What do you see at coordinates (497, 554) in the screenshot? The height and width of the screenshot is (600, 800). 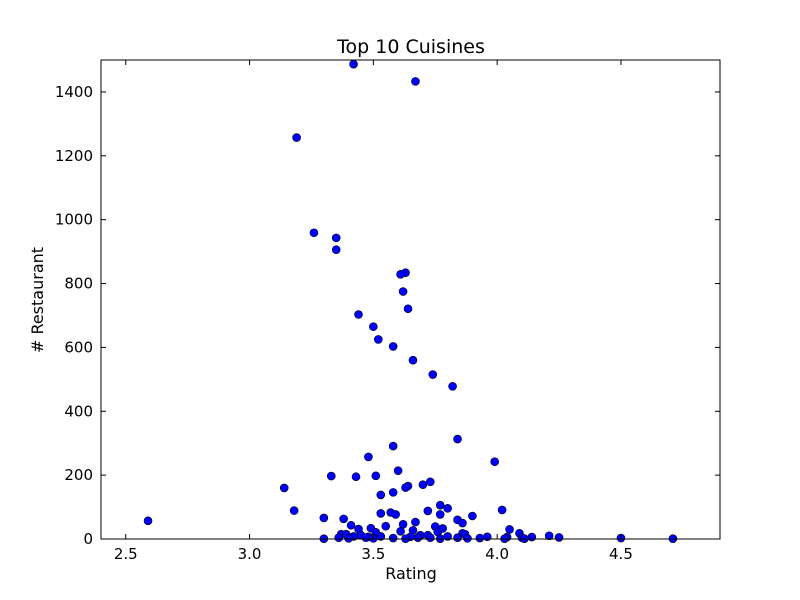 I see `x-tick-label: 4.0` at bounding box center [497, 554].